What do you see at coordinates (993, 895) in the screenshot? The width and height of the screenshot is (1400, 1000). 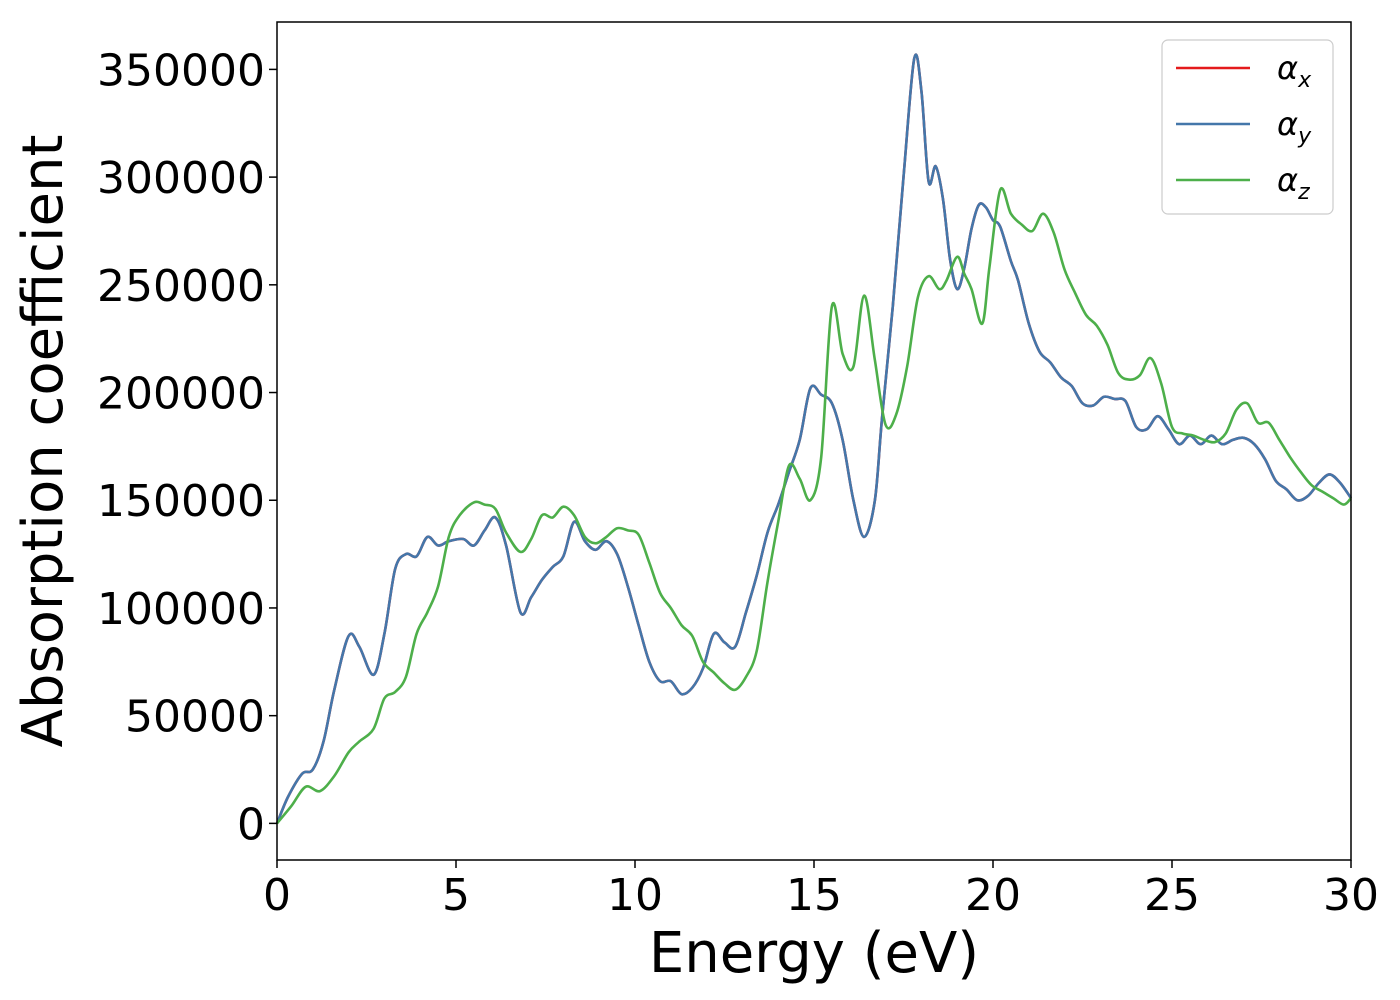 I see `x-tick-label: 20` at bounding box center [993, 895].